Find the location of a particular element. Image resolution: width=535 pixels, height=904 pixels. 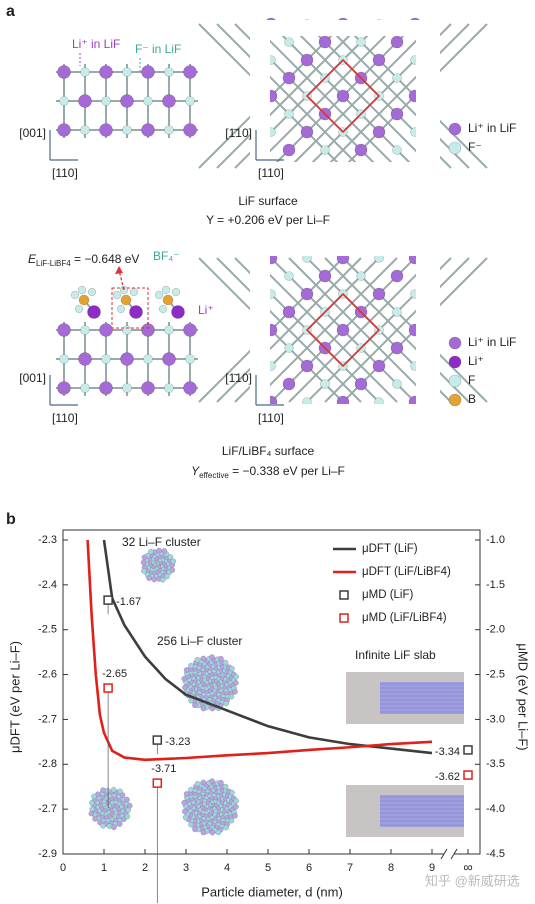

value-label: -1.67 is located at coordinates (128, 602).